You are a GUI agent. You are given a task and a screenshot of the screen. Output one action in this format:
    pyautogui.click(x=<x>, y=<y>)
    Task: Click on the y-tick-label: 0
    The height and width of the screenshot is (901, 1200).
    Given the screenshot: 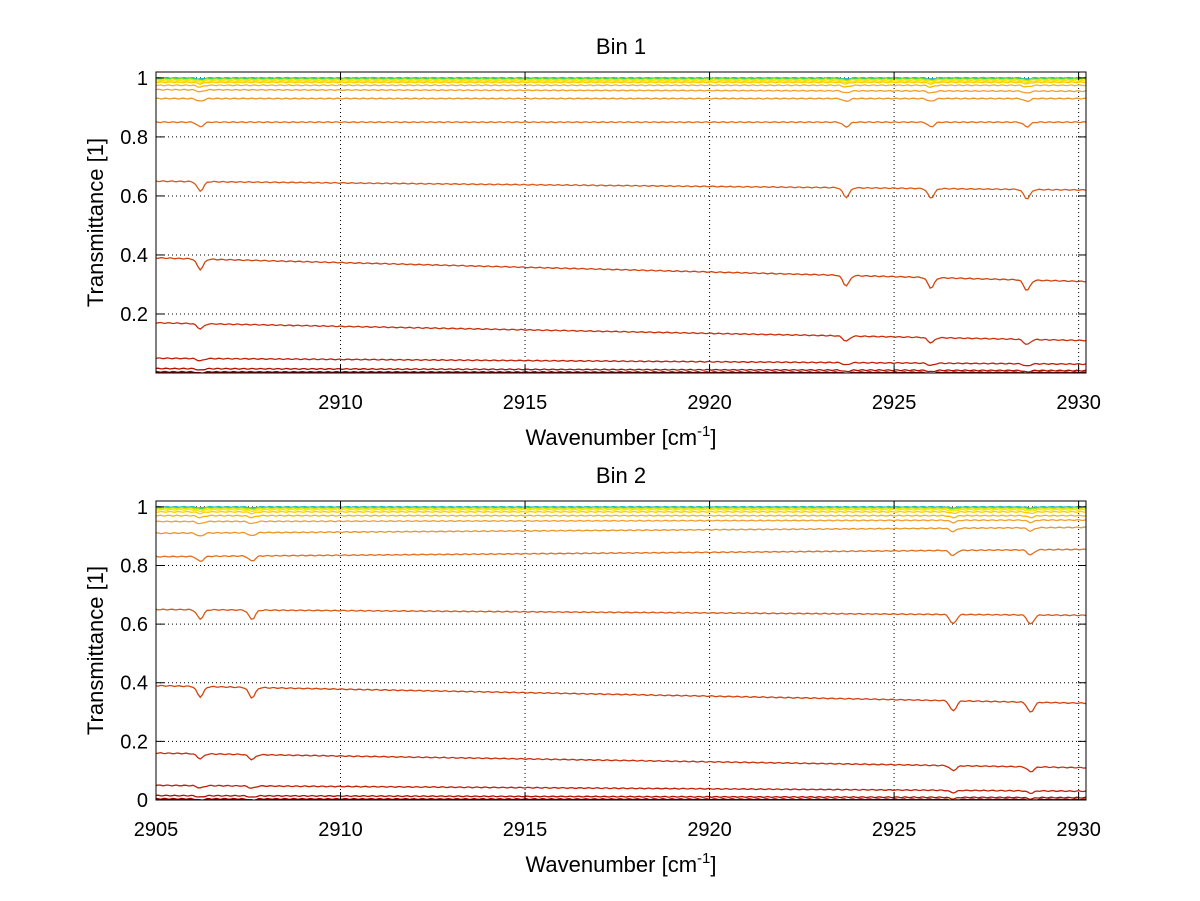 What is the action you would take?
    pyautogui.click(x=142, y=801)
    